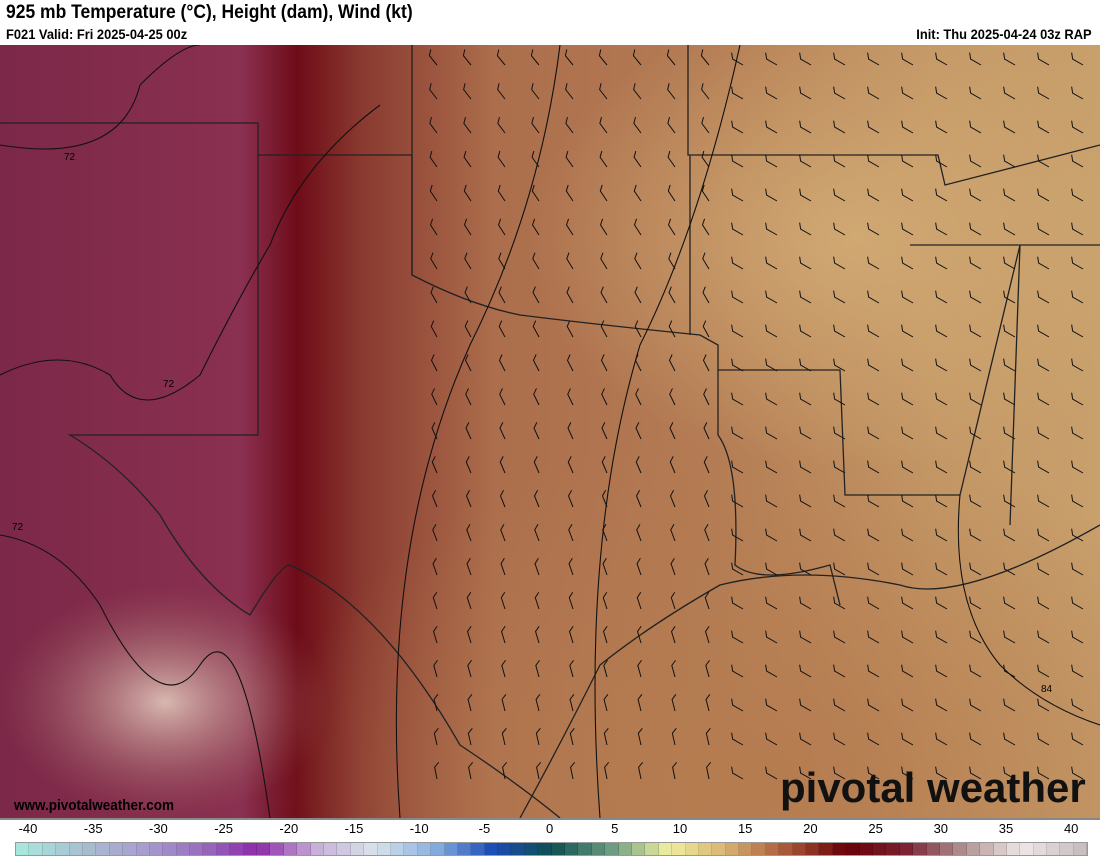  What do you see at coordinates (223, 828) in the screenshot?
I see `colorbar-tick: -25` at bounding box center [223, 828].